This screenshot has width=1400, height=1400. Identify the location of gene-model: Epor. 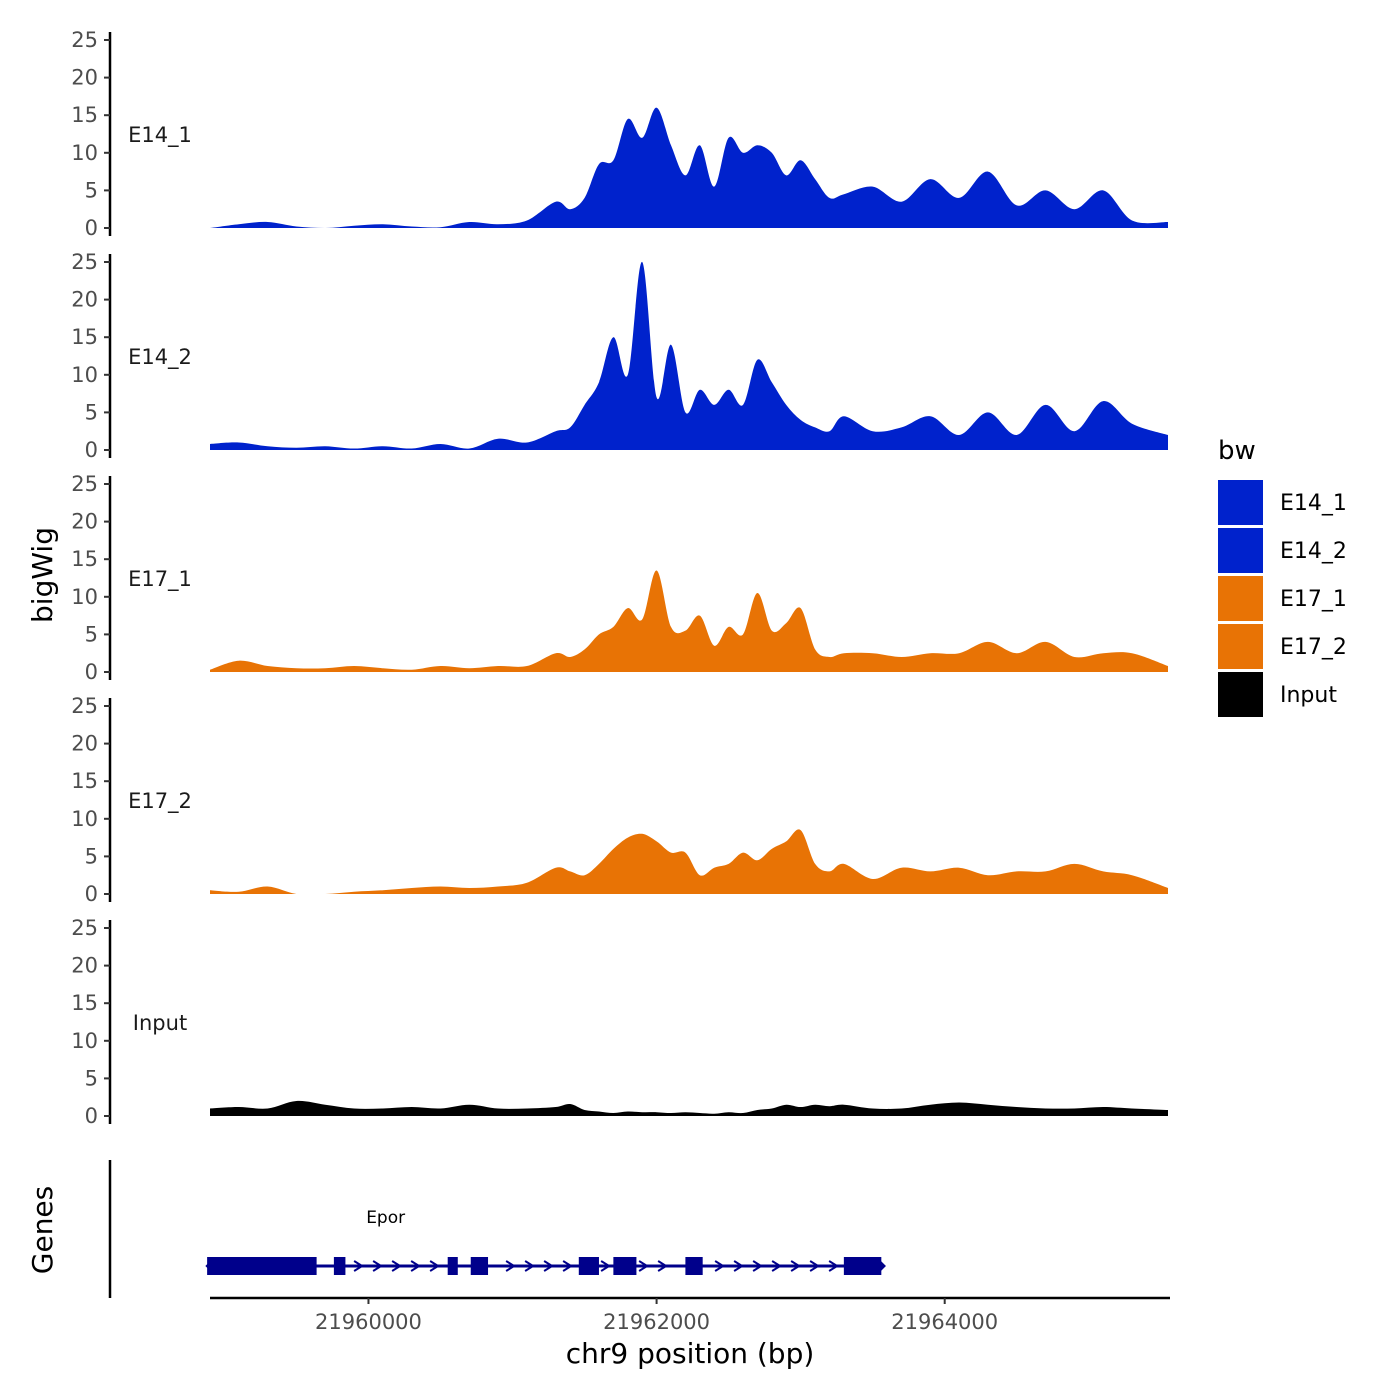
(545, 1241).